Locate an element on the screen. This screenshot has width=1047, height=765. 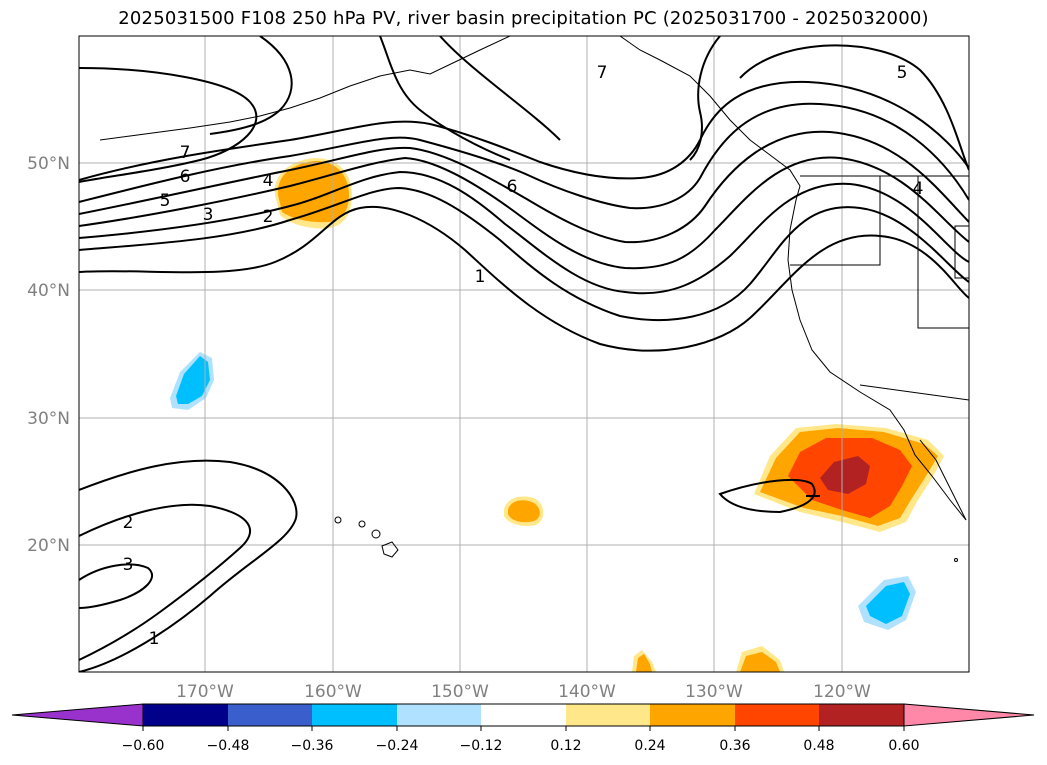
colorbar-tick-label: 0.60 is located at coordinates (903, 746).